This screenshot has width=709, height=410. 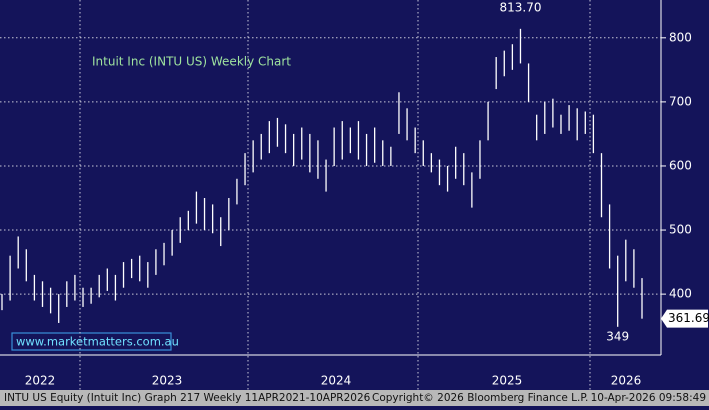 I want to click on x-tick-label: 2025, so click(x=507, y=381).